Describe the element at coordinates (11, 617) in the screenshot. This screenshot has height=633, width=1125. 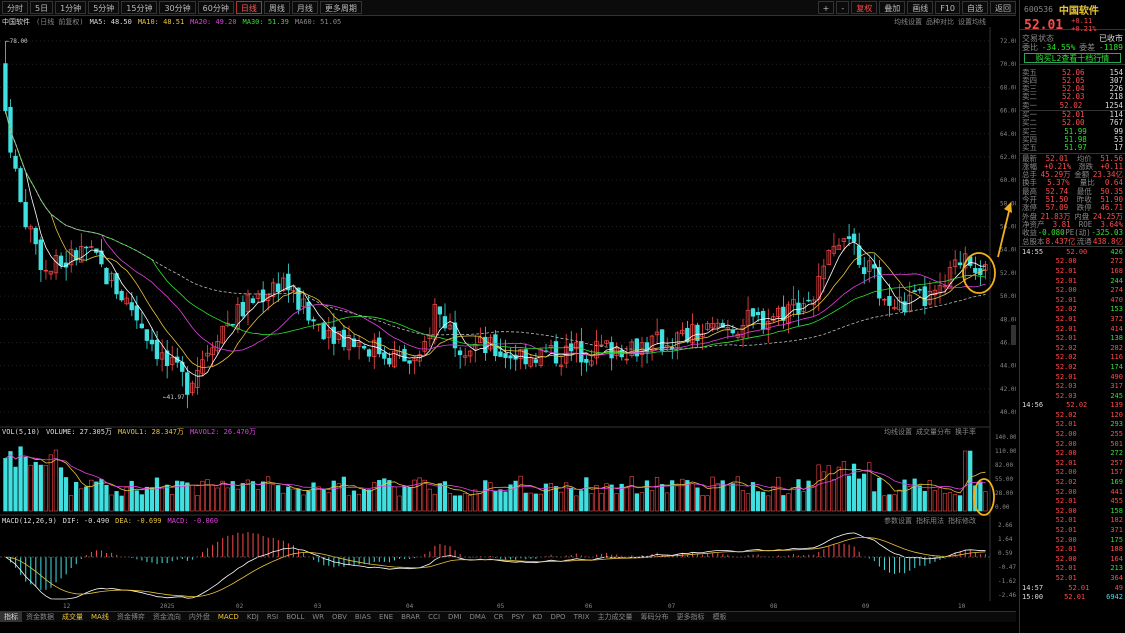
I see `indicator-tab: 指标` at that location.